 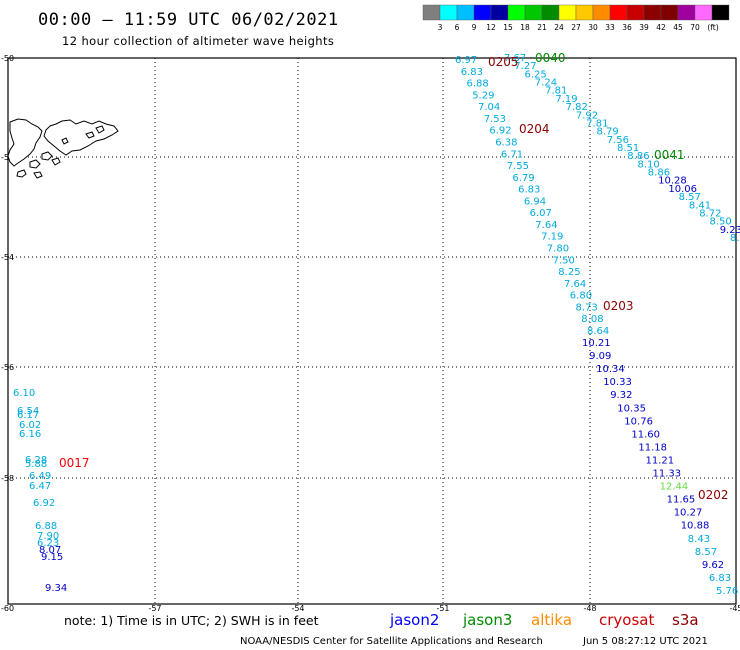 I want to click on legend-label: 39, so click(x=644, y=27).